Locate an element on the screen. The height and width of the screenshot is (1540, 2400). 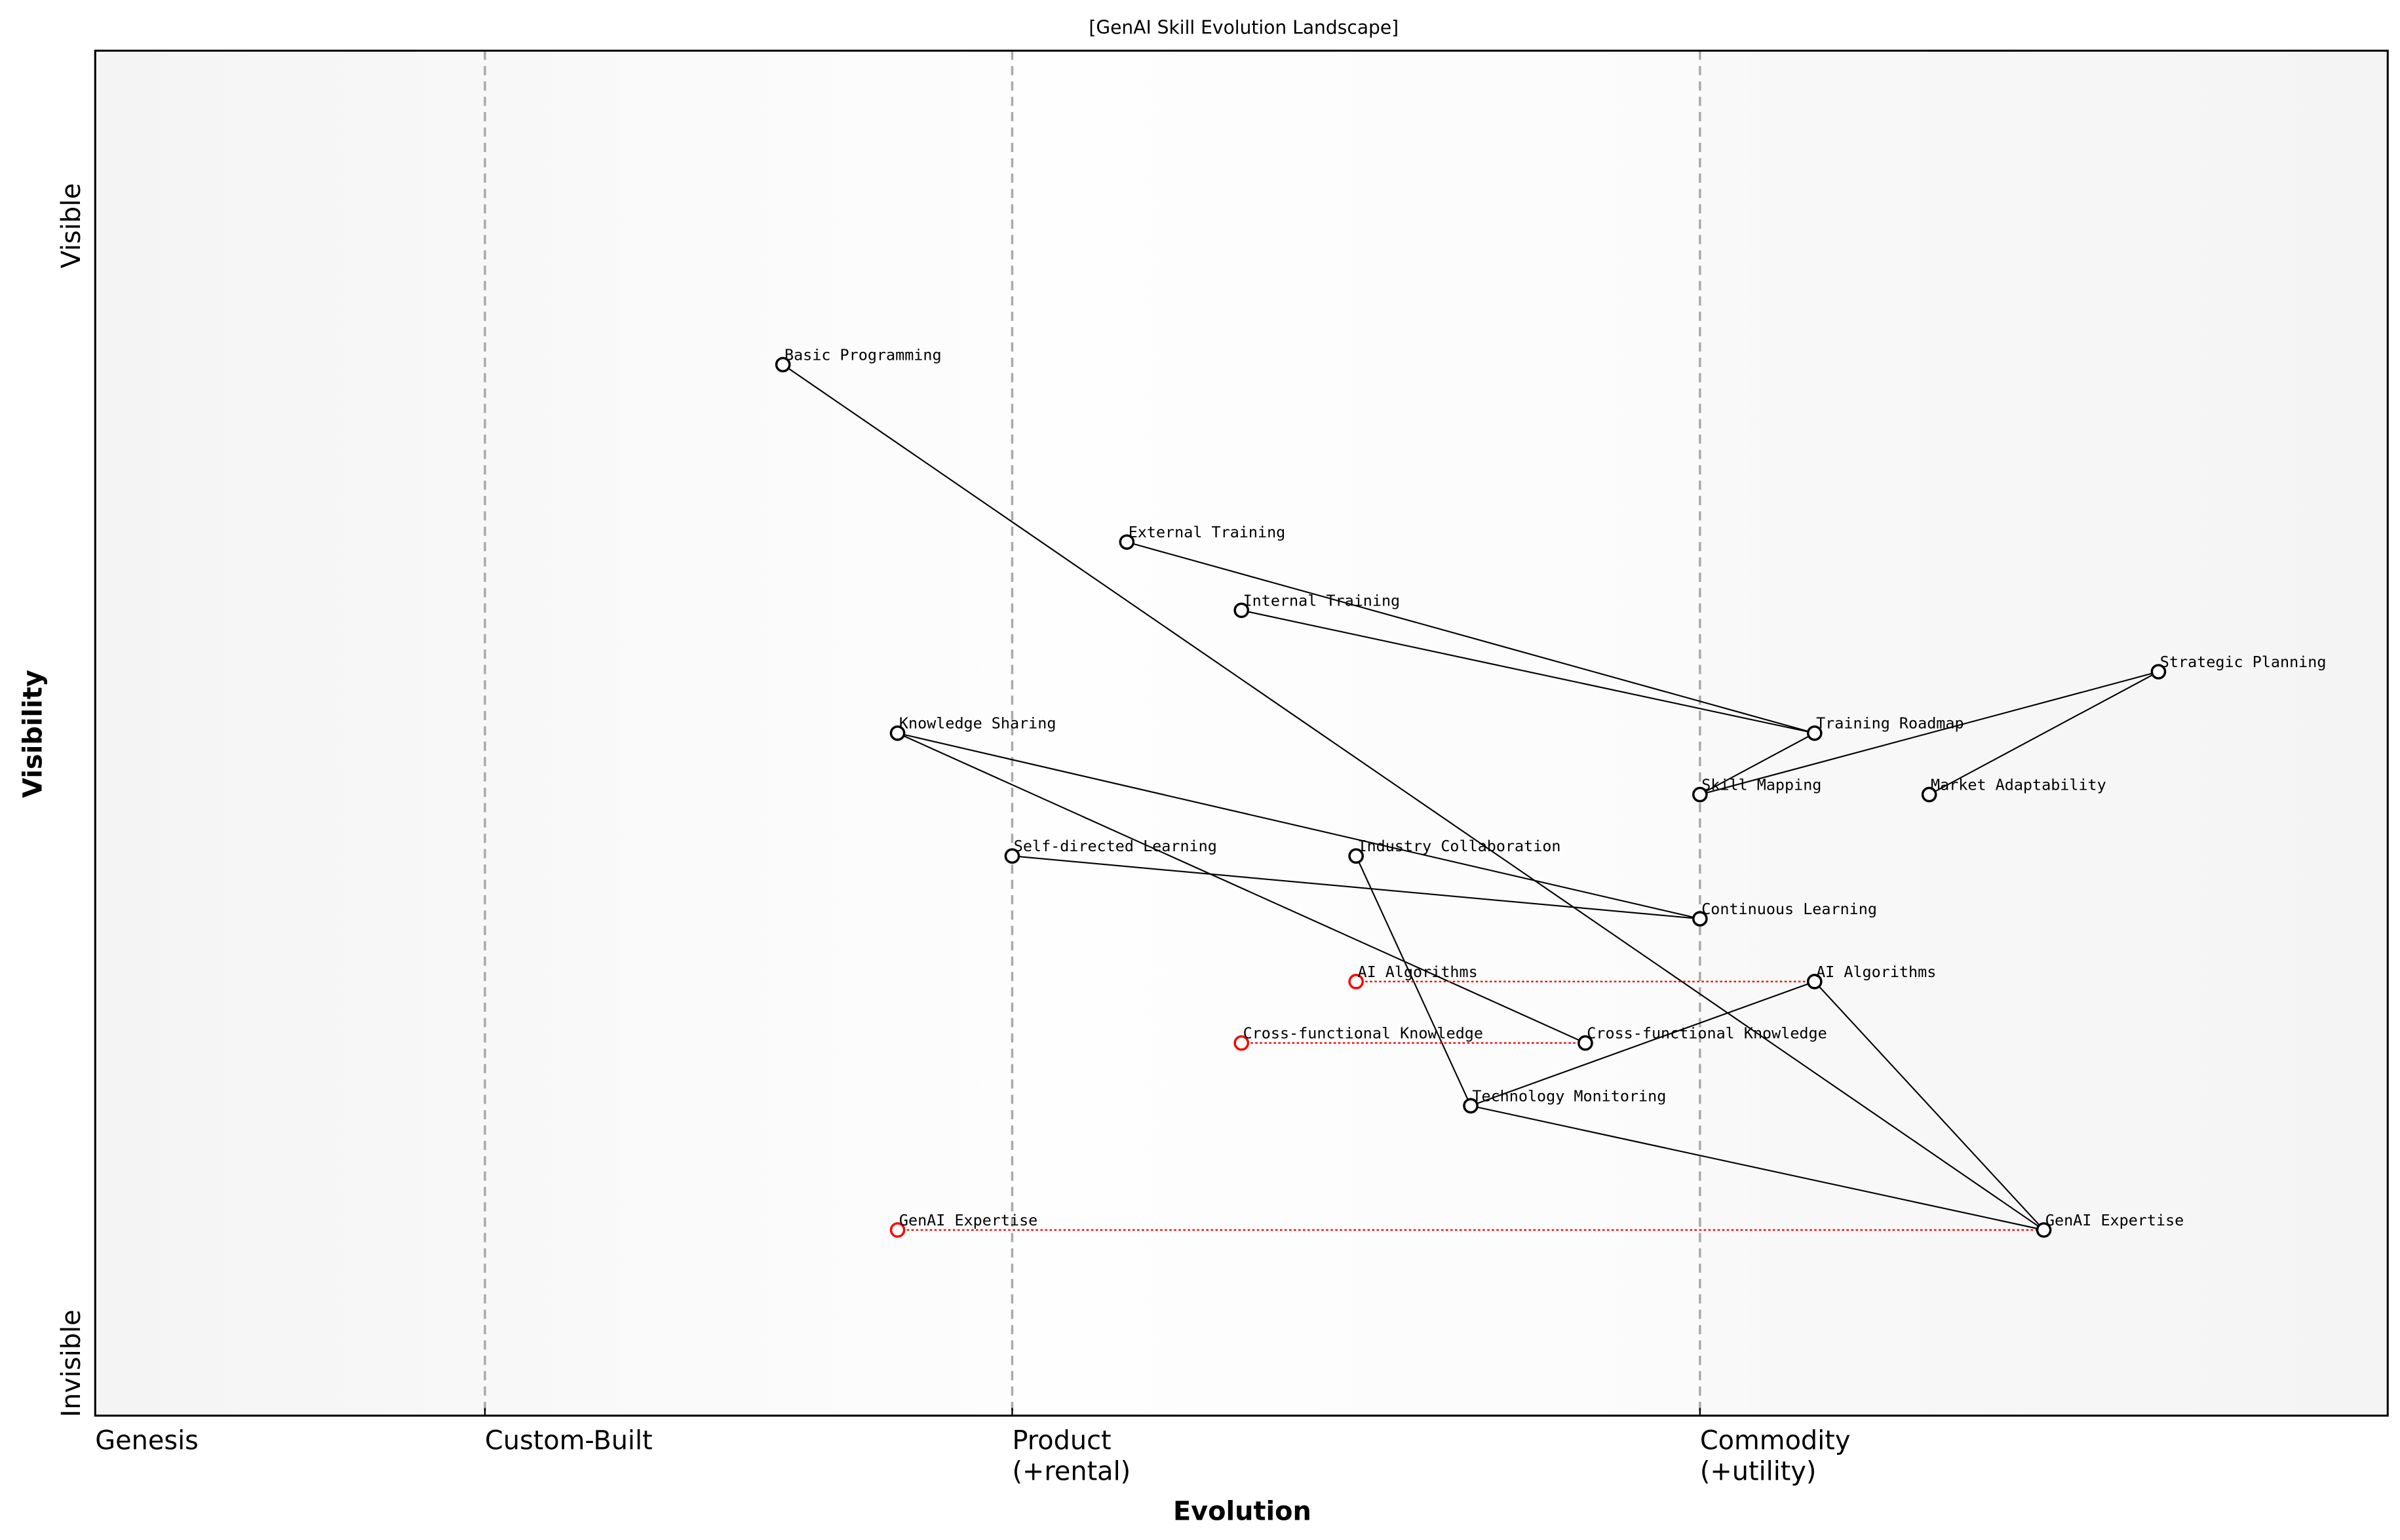
component-label: External Training is located at coordinates (1207, 532).